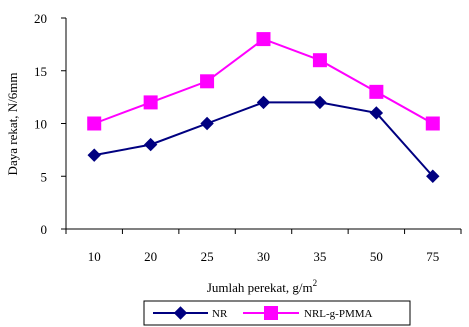 The width and height of the screenshot is (469, 327). I want to click on x-tick-label: 20, so click(150, 256).